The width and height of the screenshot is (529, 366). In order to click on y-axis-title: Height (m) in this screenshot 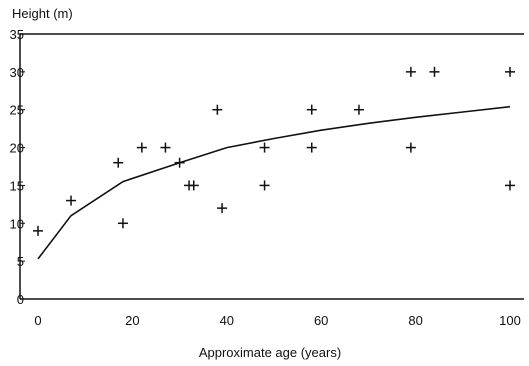, I will do `click(42, 13)`.